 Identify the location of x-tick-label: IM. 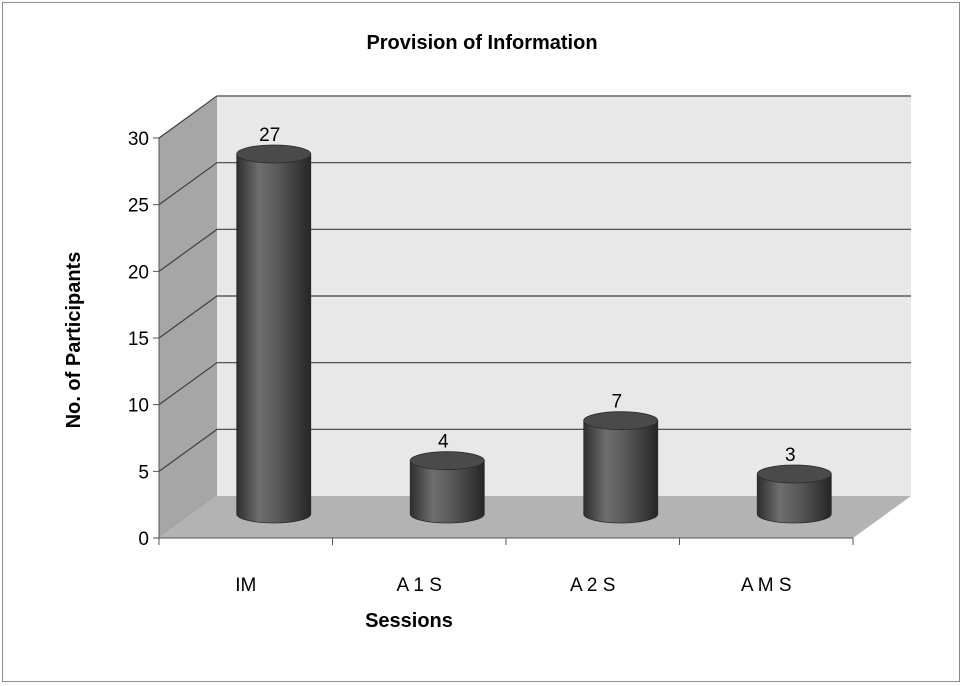
(245, 585).